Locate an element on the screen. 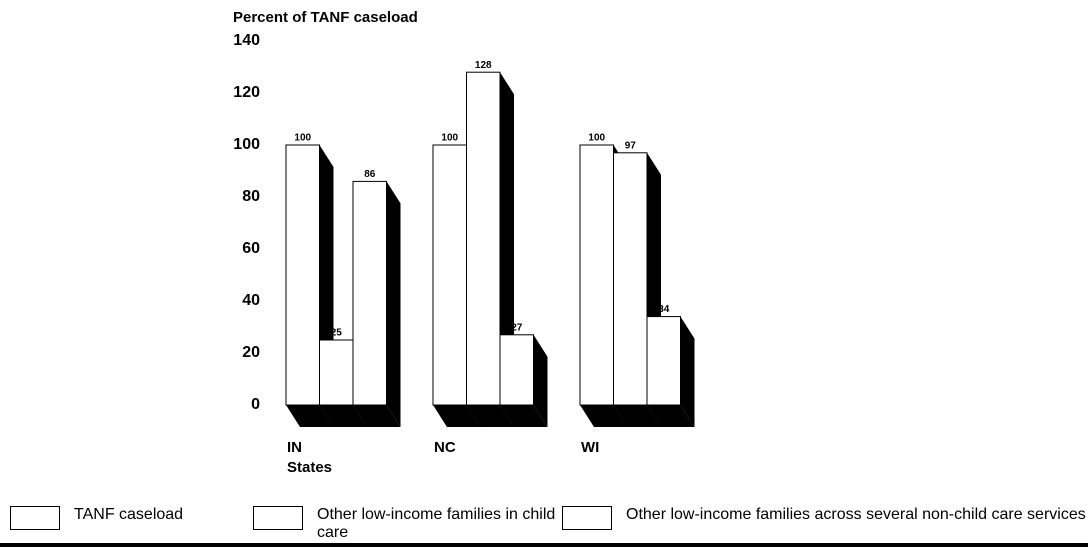 Image resolution: width=1088 pixels, height=548 pixels. legend-item: Other low-income families in child care is located at coordinates (405, 524).